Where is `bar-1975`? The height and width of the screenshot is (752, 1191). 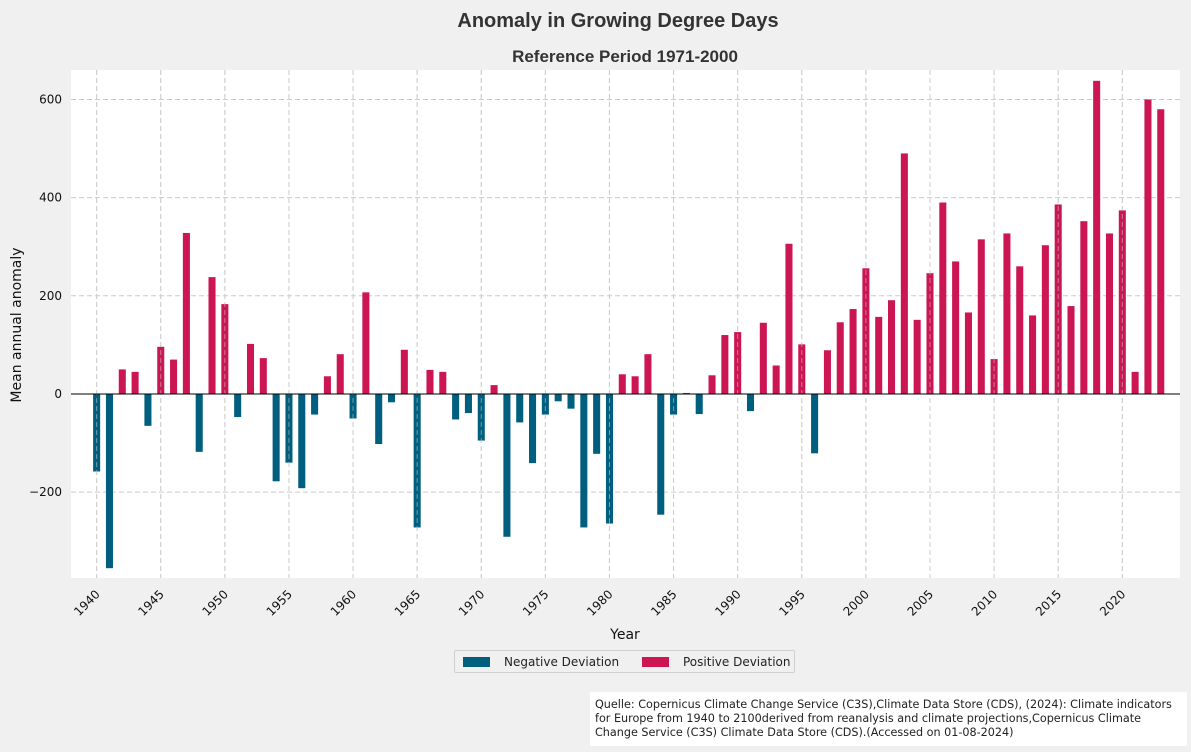
bar-1975 is located at coordinates (545, 404).